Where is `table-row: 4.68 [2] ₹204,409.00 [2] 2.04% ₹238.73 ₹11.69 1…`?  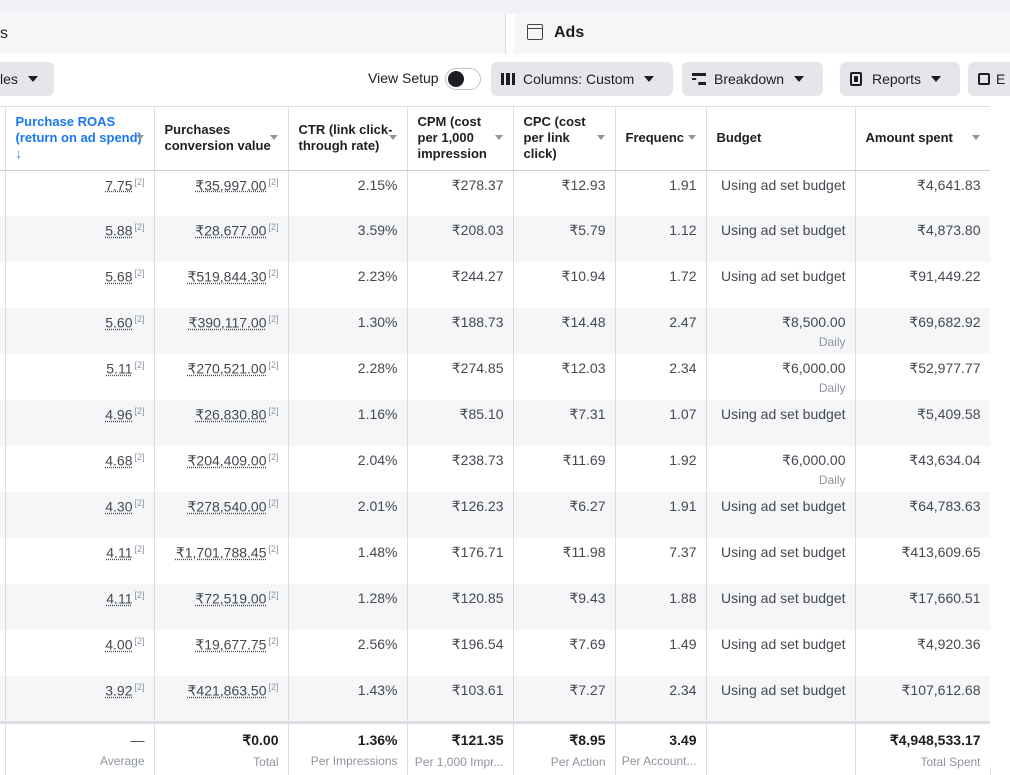
table-row: 4.68 [2] ₹204,409.00 [2] 2.04% ₹238.73 ₹11.69 1… is located at coordinates (495, 469).